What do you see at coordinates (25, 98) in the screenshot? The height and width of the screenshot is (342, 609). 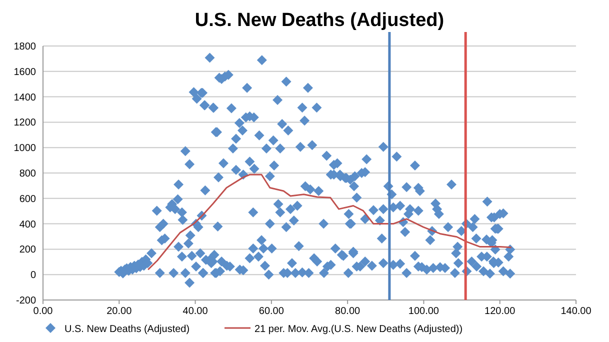 I see `y-tick-label: 1400` at bounding box center [25, 98].